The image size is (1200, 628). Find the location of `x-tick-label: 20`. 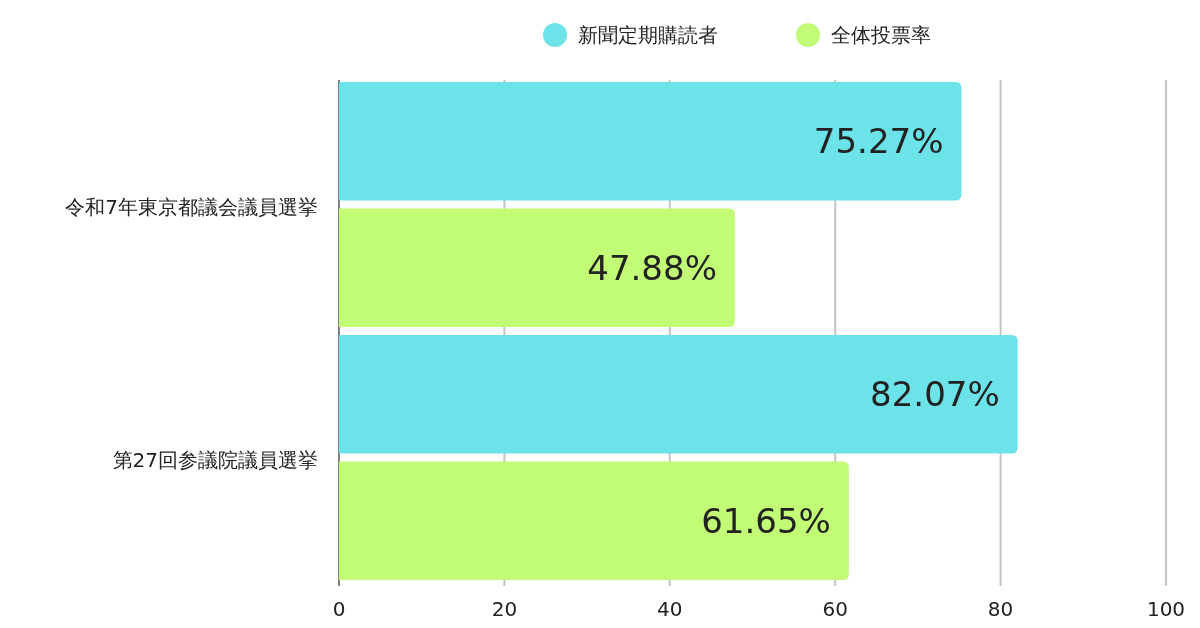

x-tick-label: 20 is located at coordinates (504, 609).